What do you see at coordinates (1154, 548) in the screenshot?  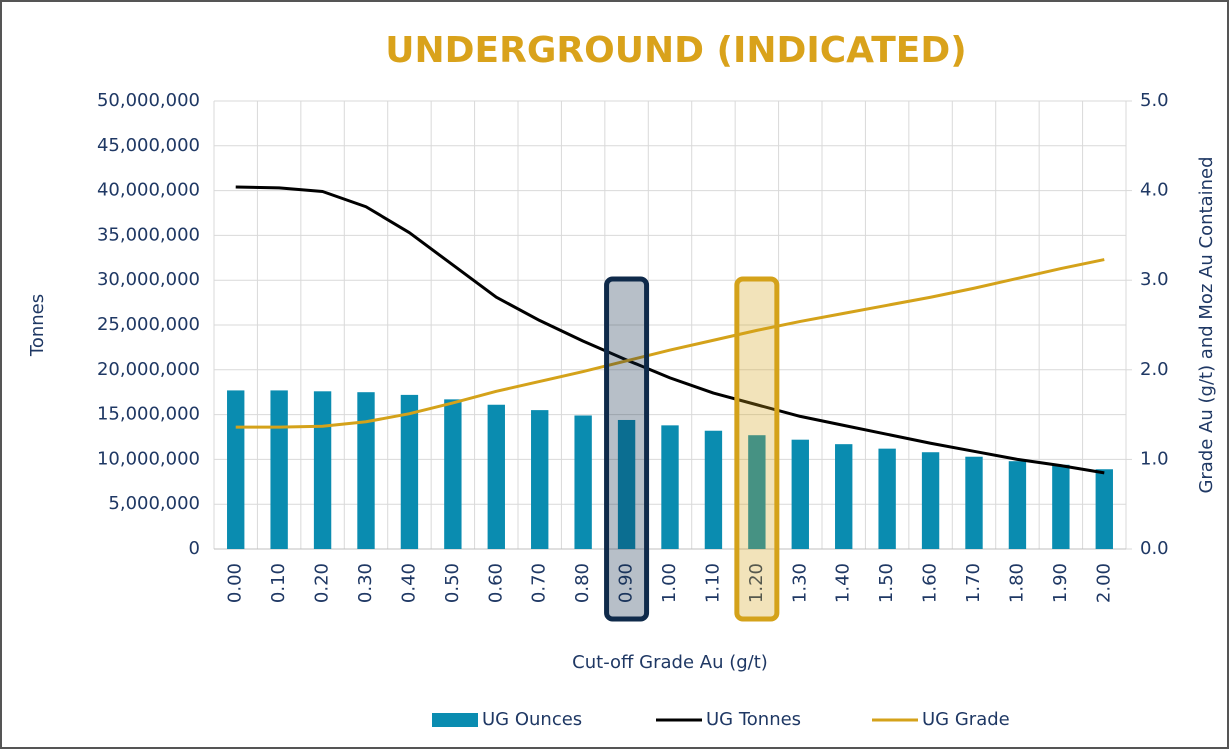 I see `y2-tick-label: 0.0` at bounding box center [1154, 548].